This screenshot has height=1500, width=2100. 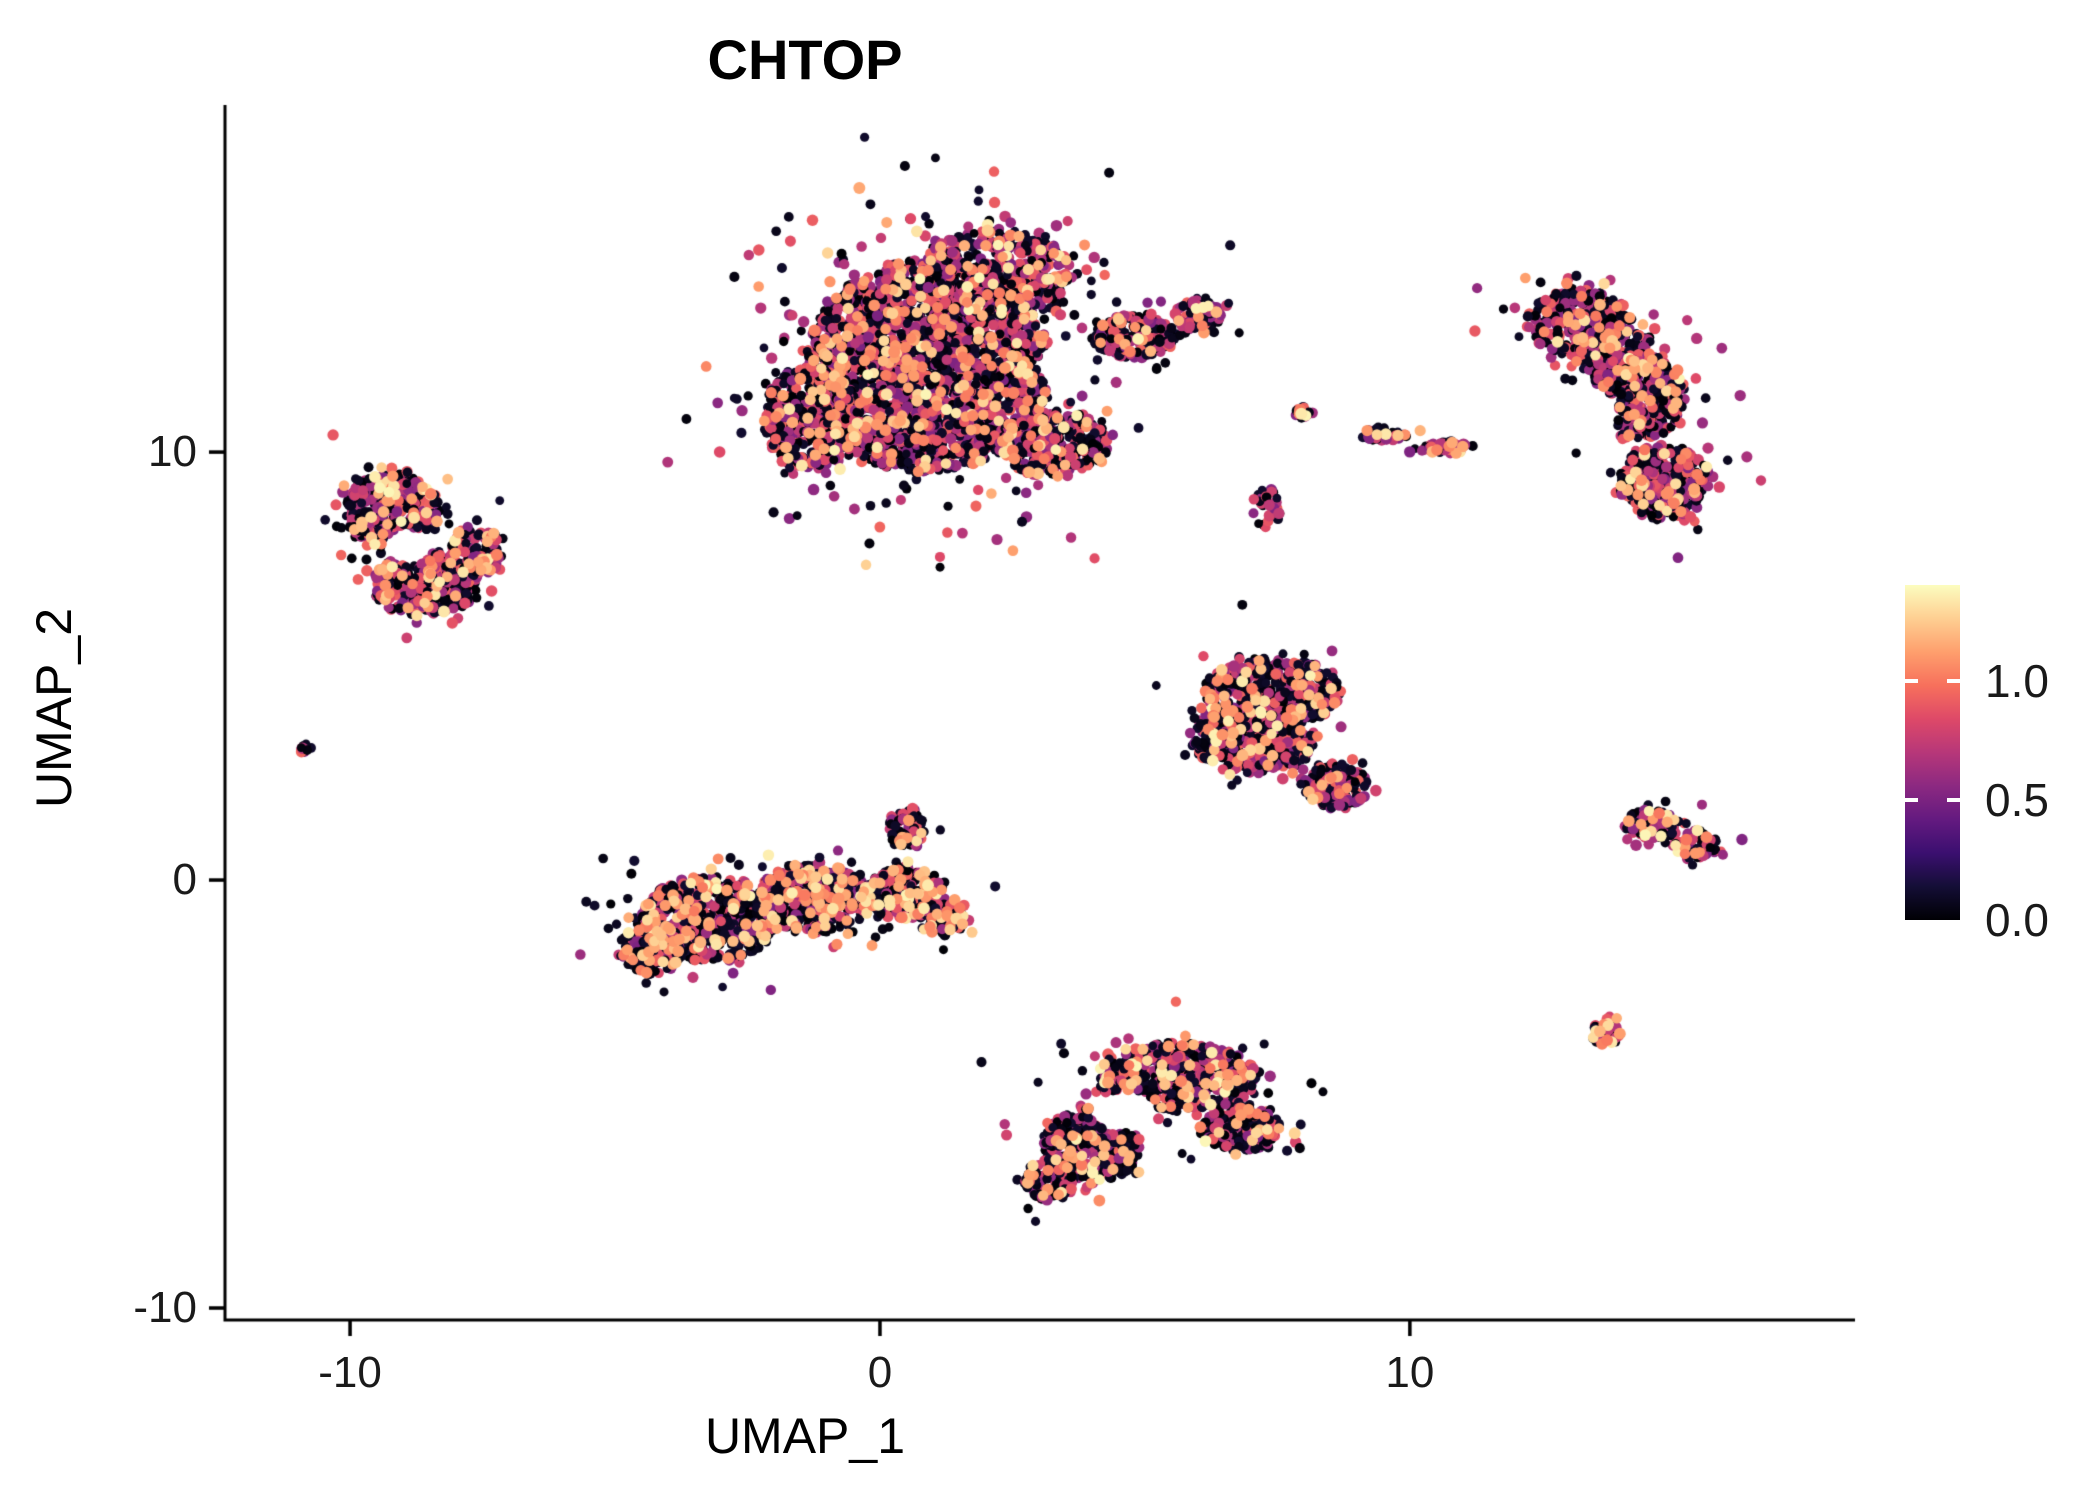 What do you see at coordinates (880, 1372) in the screenshot?
I see `x-tick-label: 0` at bounding box center [880, 1372].